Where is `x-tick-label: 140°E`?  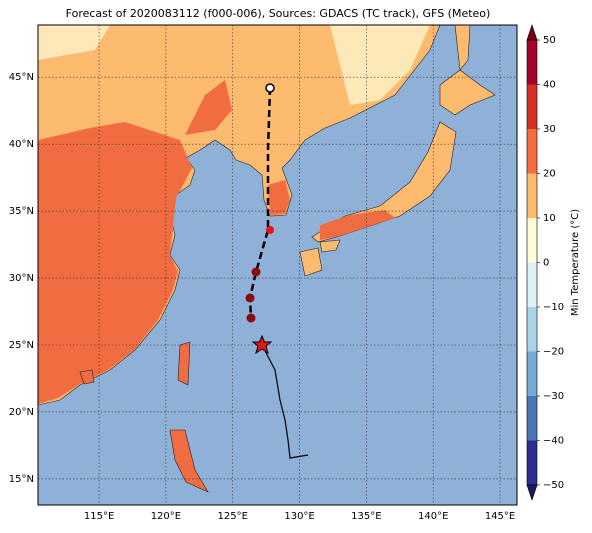 x-tick-label: 140°E is located at coordinates (433, 516).